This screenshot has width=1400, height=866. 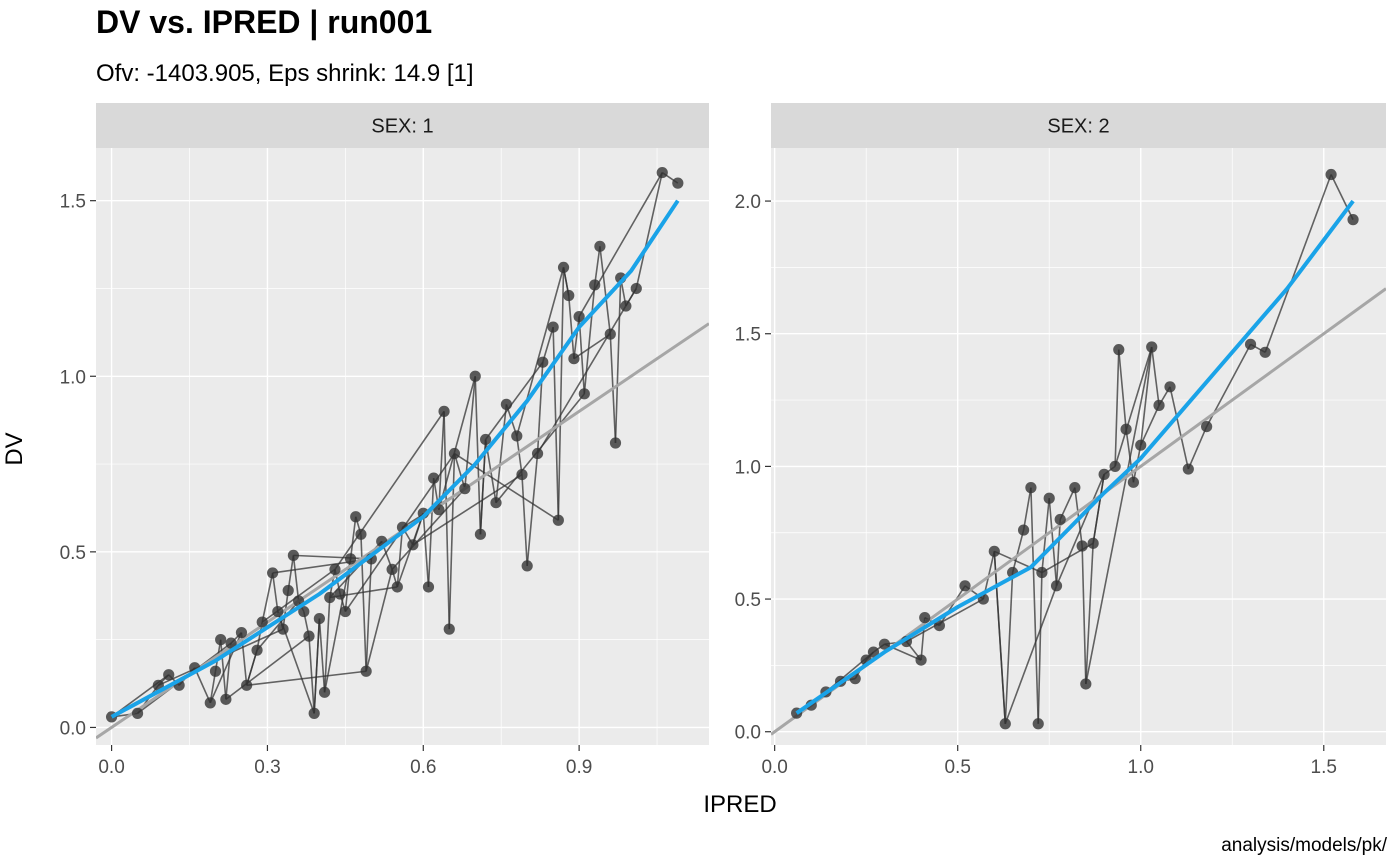 I want to click on x-tick-label: 0.3, so click(x=267, y=767).